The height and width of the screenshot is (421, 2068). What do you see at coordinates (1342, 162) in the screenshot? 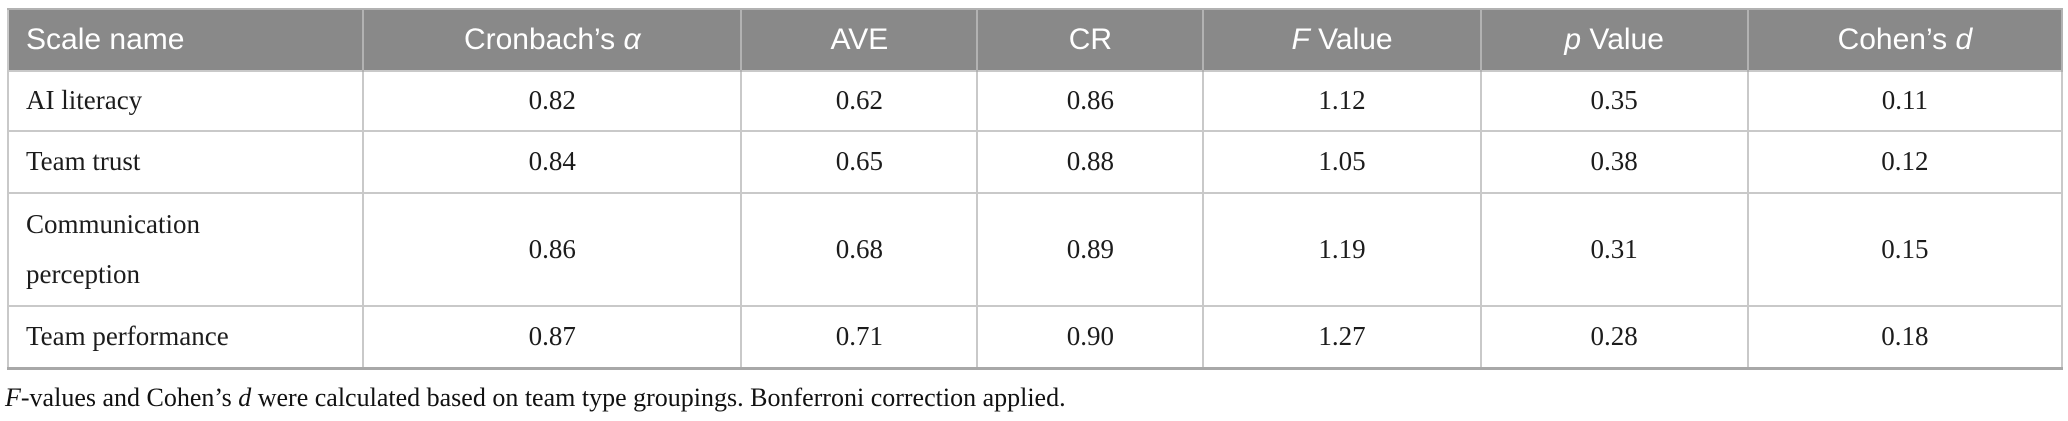
I see `cell-f-value: 1.05` at bounding box center [1342, 162].